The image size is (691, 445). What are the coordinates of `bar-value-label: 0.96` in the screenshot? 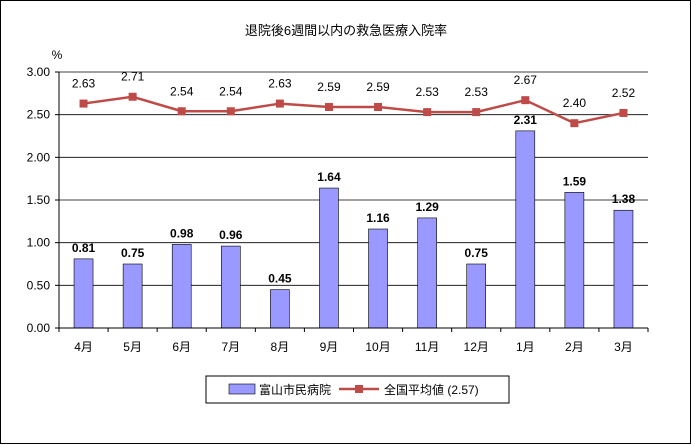 It's located at (231, 235).